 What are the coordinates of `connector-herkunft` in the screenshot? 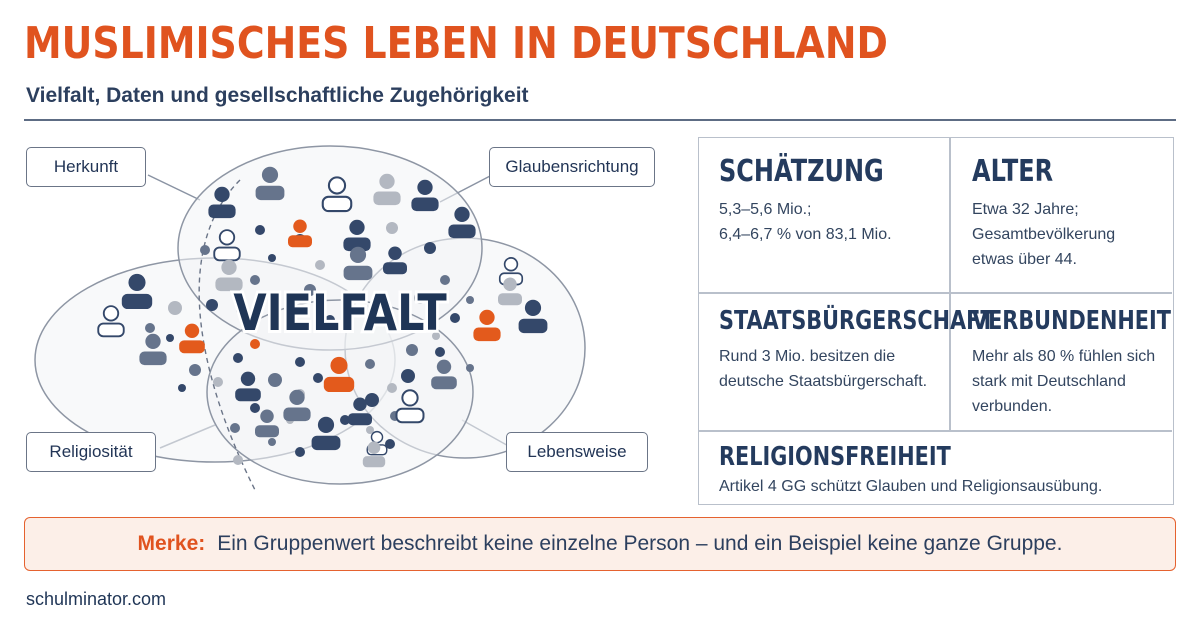 It's located at (174, 187).